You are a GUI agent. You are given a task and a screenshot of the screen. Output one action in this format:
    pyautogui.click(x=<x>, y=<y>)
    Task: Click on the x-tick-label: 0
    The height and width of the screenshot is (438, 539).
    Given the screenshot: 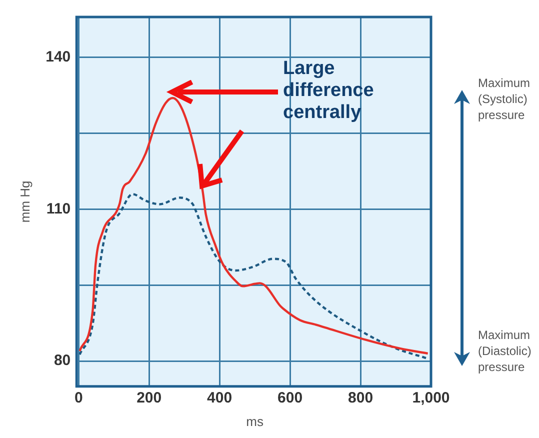 What is the action you would take?
    pyautogui.click(x=78, y=398)
    